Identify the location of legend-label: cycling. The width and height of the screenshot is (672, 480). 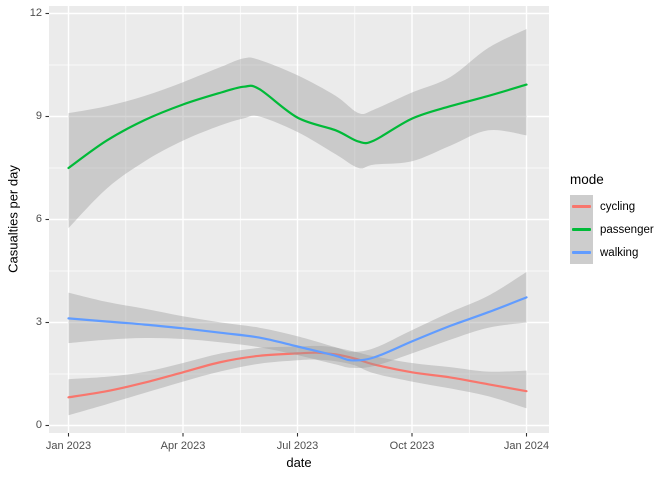
(618, 206).